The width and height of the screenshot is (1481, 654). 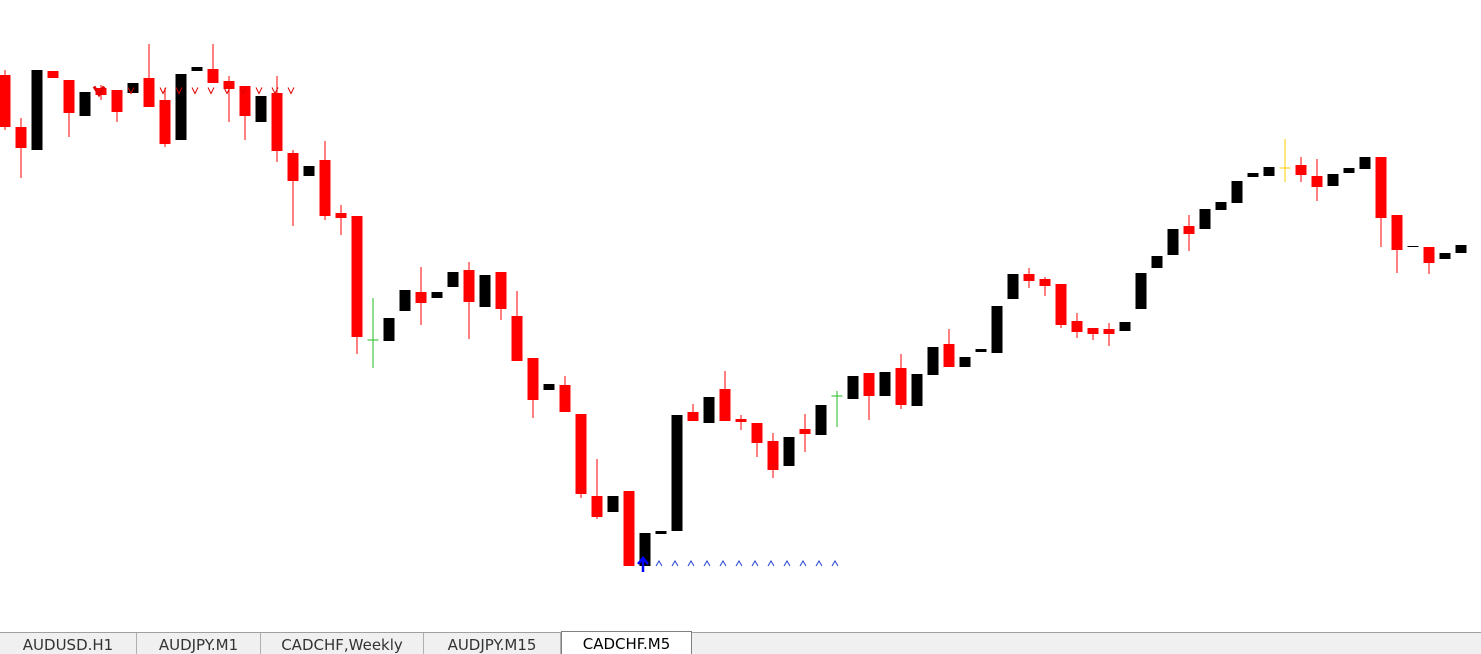 What do you see at coordinates (626, 642) in the screenshot?
I see `chart-tab: CADCHF.M5` at bounding box center [626, 642].